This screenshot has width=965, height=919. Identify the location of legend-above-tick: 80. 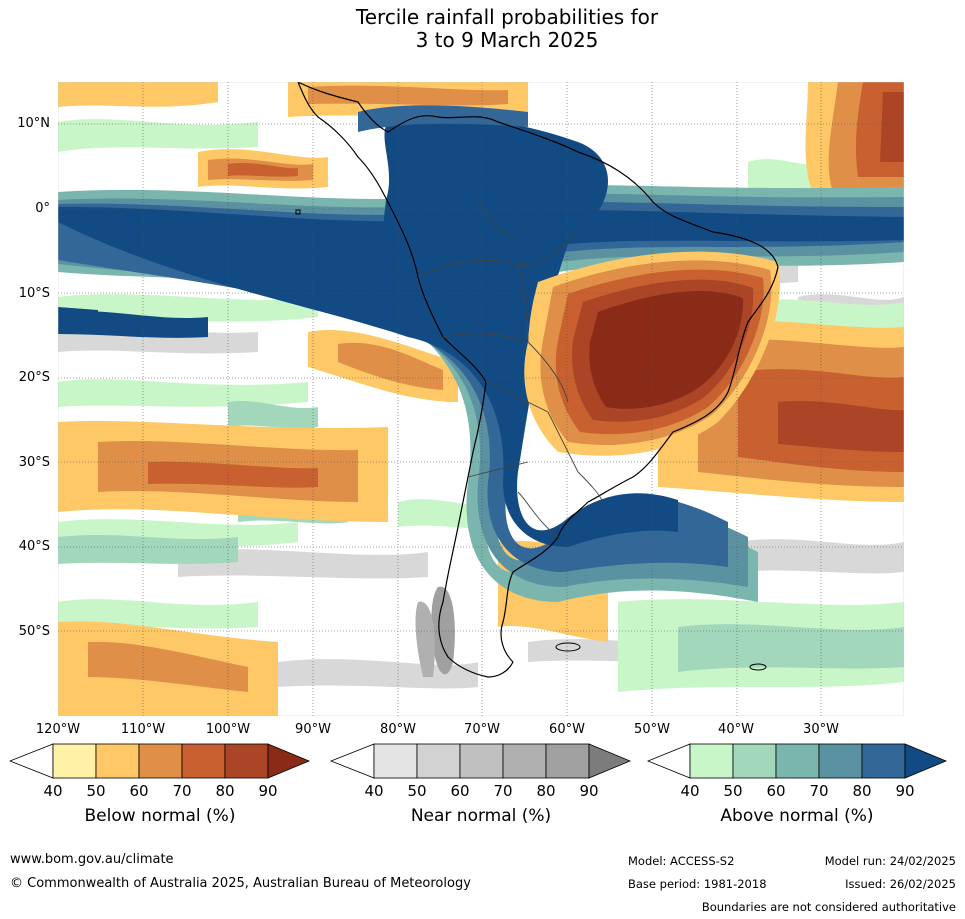
(862, 791).